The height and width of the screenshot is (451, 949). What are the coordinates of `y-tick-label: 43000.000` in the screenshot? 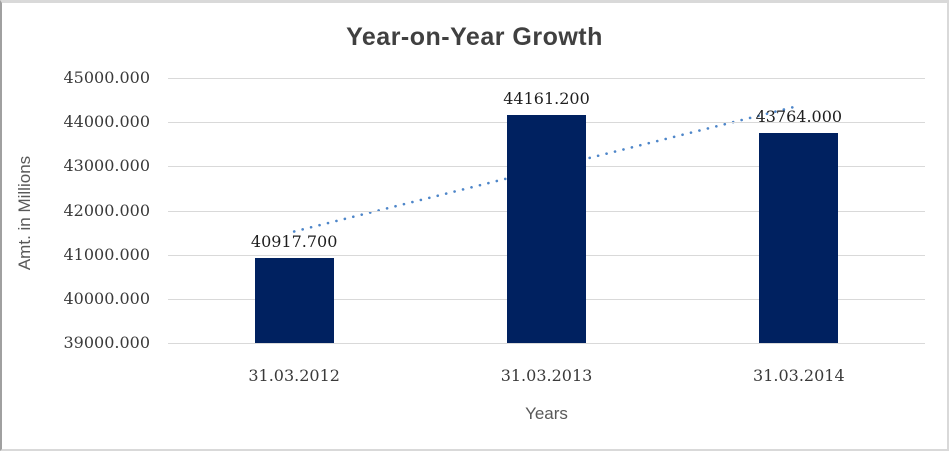 It's located at (106, 166).